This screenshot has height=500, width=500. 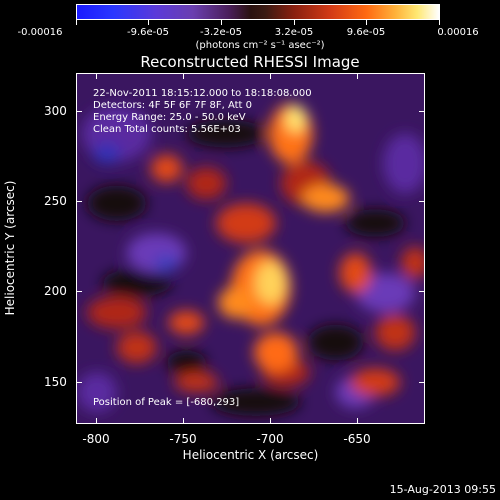 I want to click on colorbar-label: -0.00016, so click(x=40, y=32).